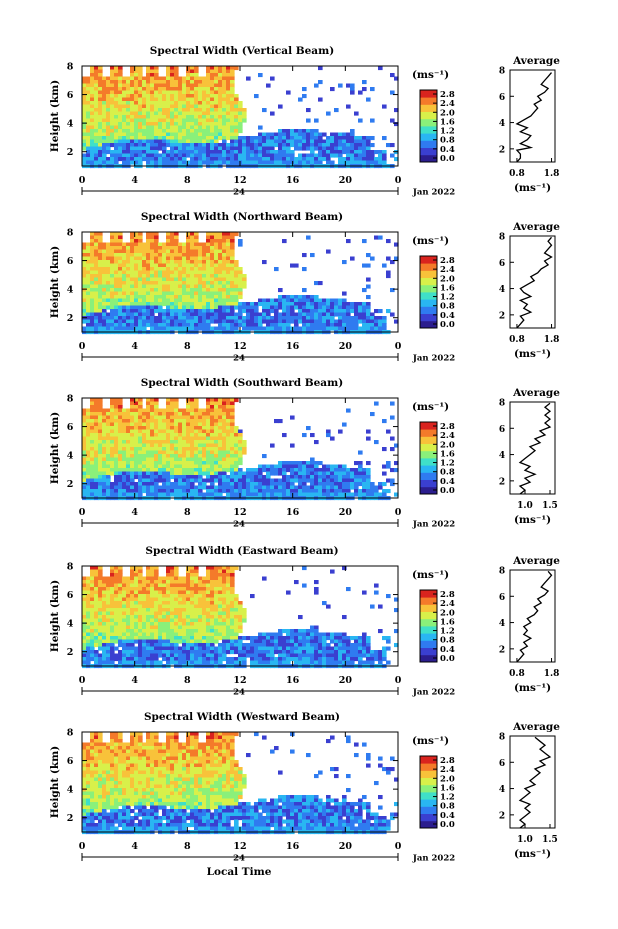 This screenshot has width=618, height=929. I want to click on colorbar-tick-label: 2.8, so click(447, 261).